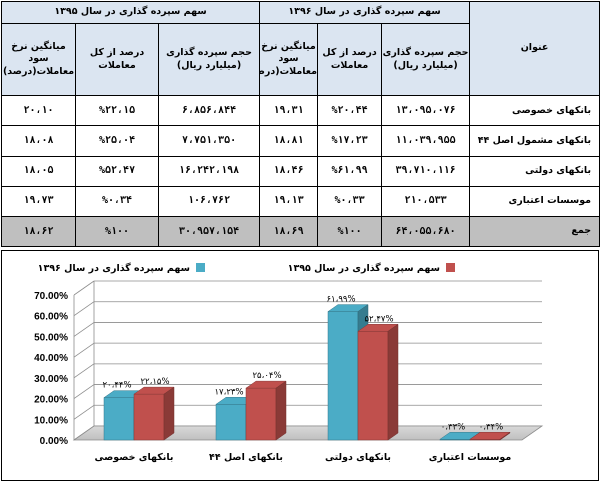 Image resolution: width=600 pixels, height=484 pixels. Describe the element at coordinates (350, 201) in the screenshot. I see `cell-1396-percent: %۰،۳۳` at that location.